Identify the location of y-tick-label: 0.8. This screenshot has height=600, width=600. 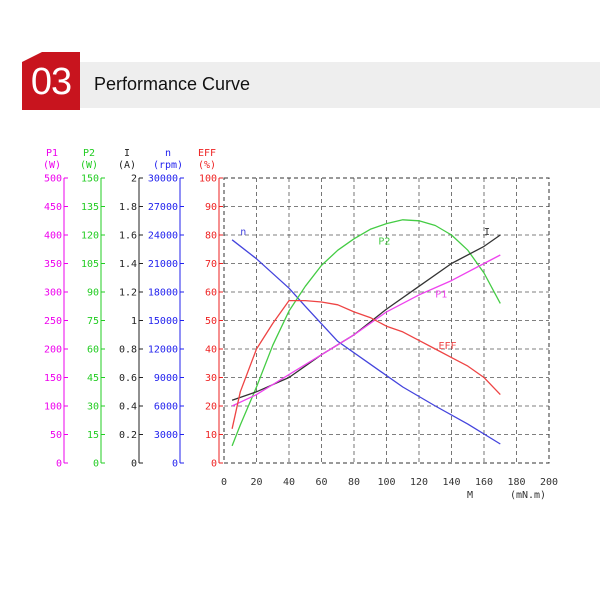
(128, 350).